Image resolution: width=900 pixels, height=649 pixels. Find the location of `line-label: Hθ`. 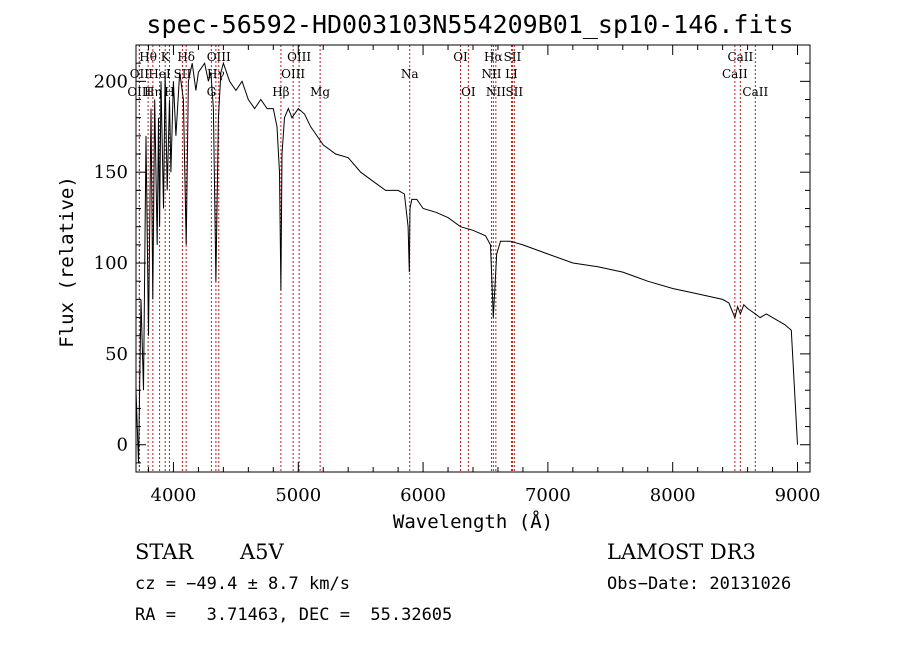

line-label: Hθ is located at coordinates (148, 57).